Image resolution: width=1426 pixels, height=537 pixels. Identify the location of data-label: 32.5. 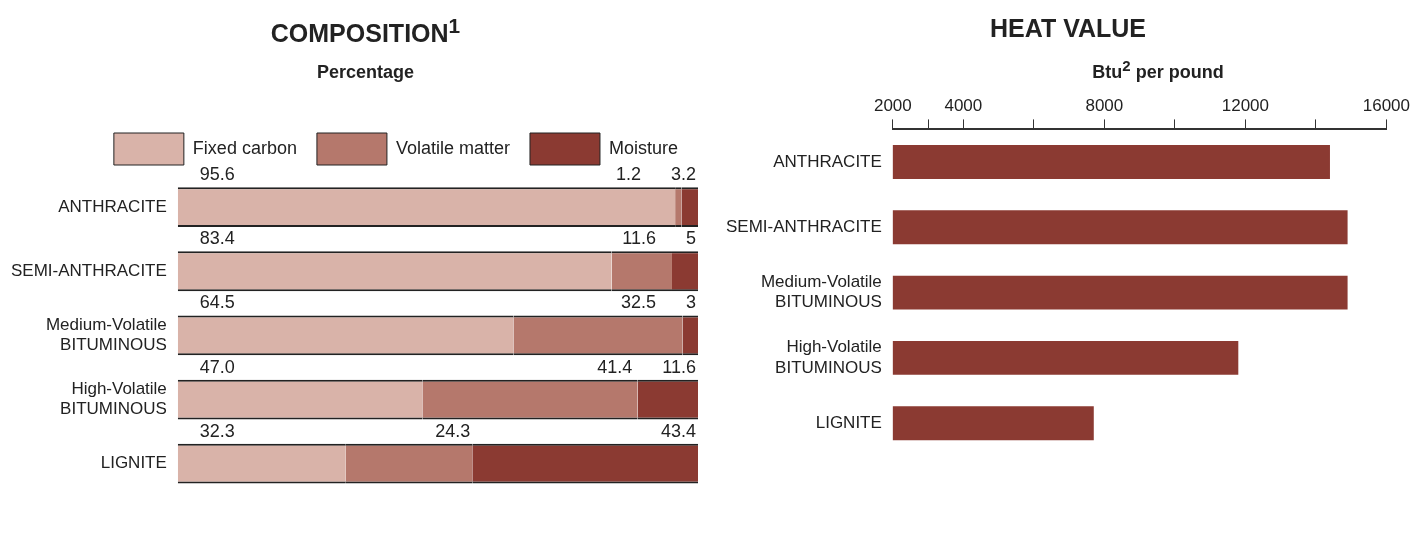
(638, 302).